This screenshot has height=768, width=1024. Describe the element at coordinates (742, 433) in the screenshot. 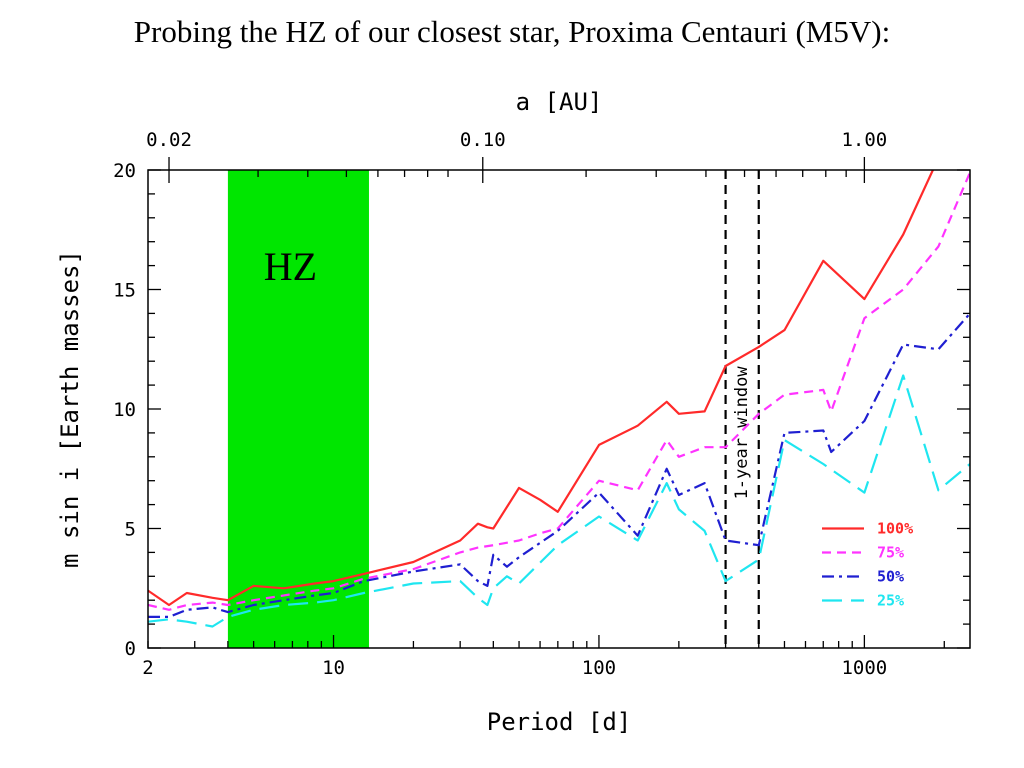

I see `window-label: 1-year window` at that location.